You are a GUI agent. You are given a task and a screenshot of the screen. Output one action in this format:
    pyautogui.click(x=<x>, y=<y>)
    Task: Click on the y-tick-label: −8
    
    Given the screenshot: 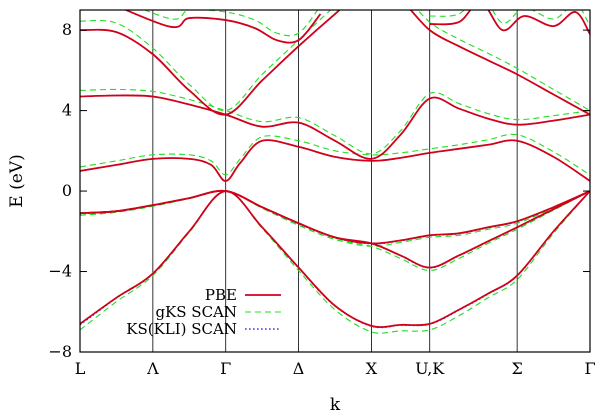 What is the action you would take?
    pyautogui.click(x=60, y=351)
    